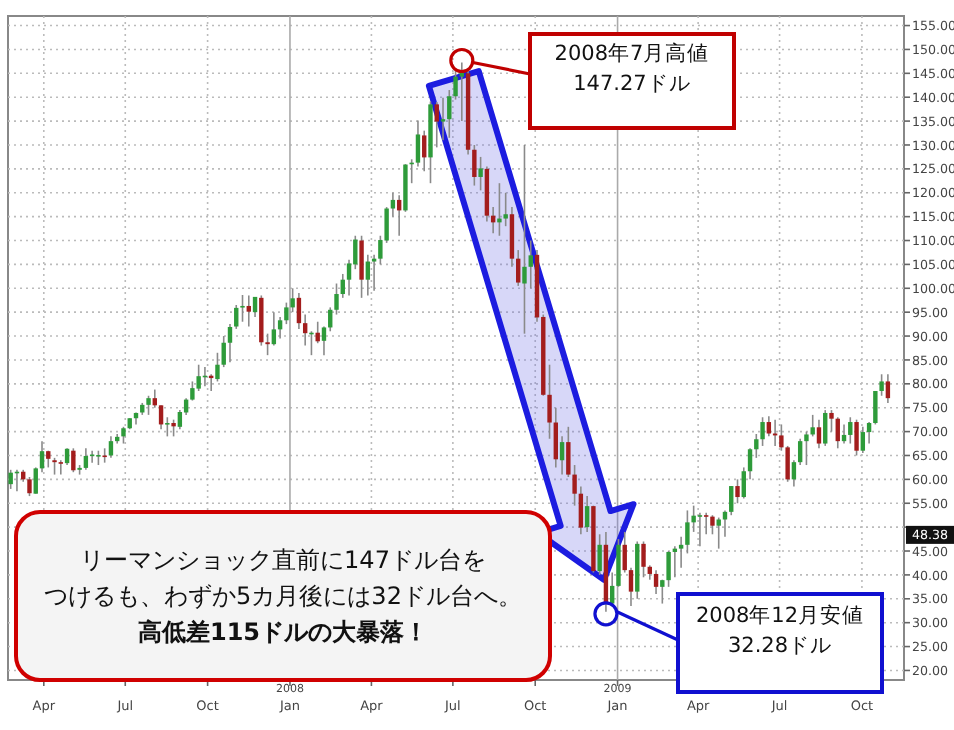 This screenshot has width=954, height=730. What do you see at coordinates (283, 632) in the screenshot?
I see `annotation: 高低差115ドルの大暴落！` at bounding box center [283, 632].